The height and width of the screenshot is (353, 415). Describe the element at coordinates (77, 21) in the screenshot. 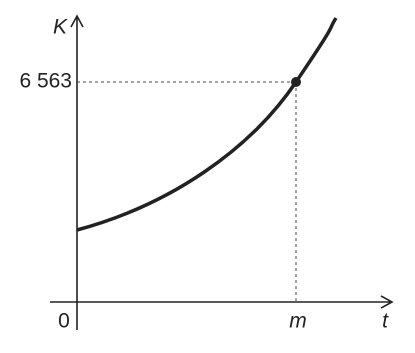

I see `y-axis-arrow` at that location.